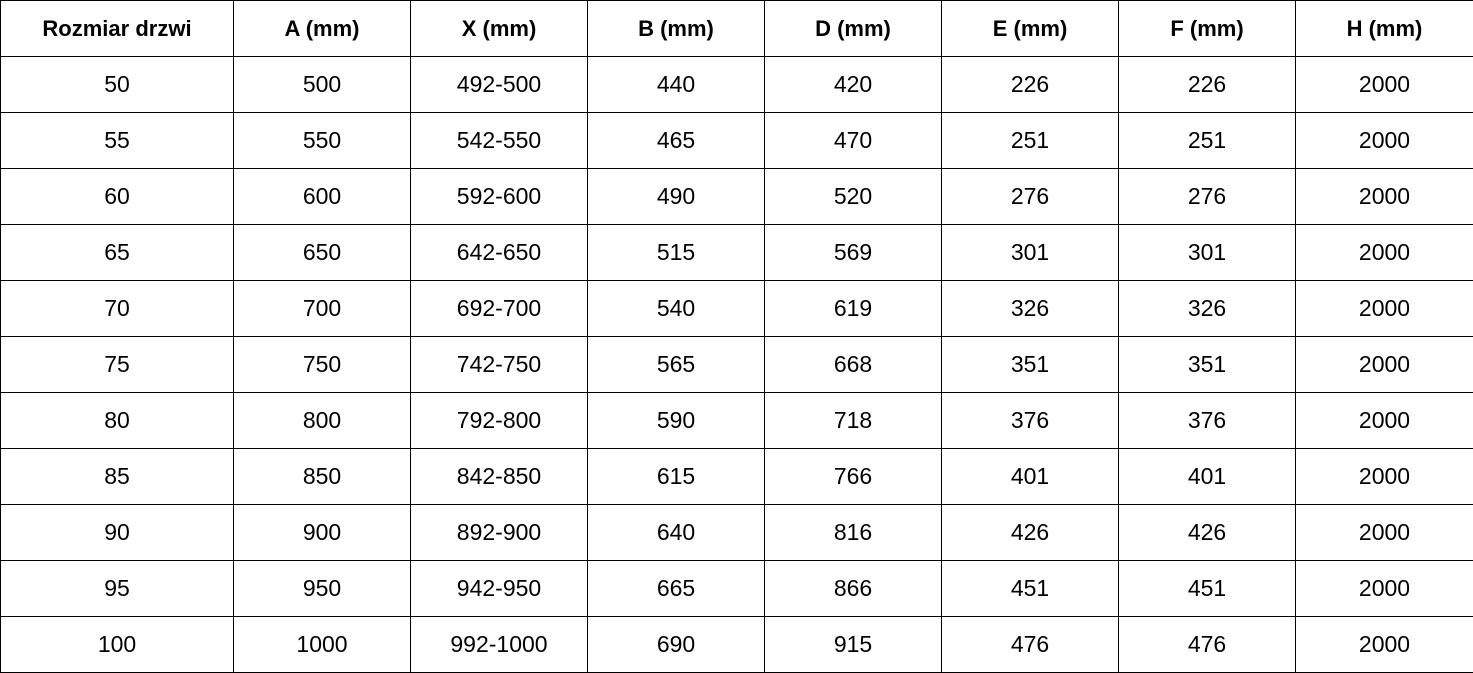  Describe the element at coordinates (499, 476) in the screenshot. I see `table-cell: 842-850` at that location.